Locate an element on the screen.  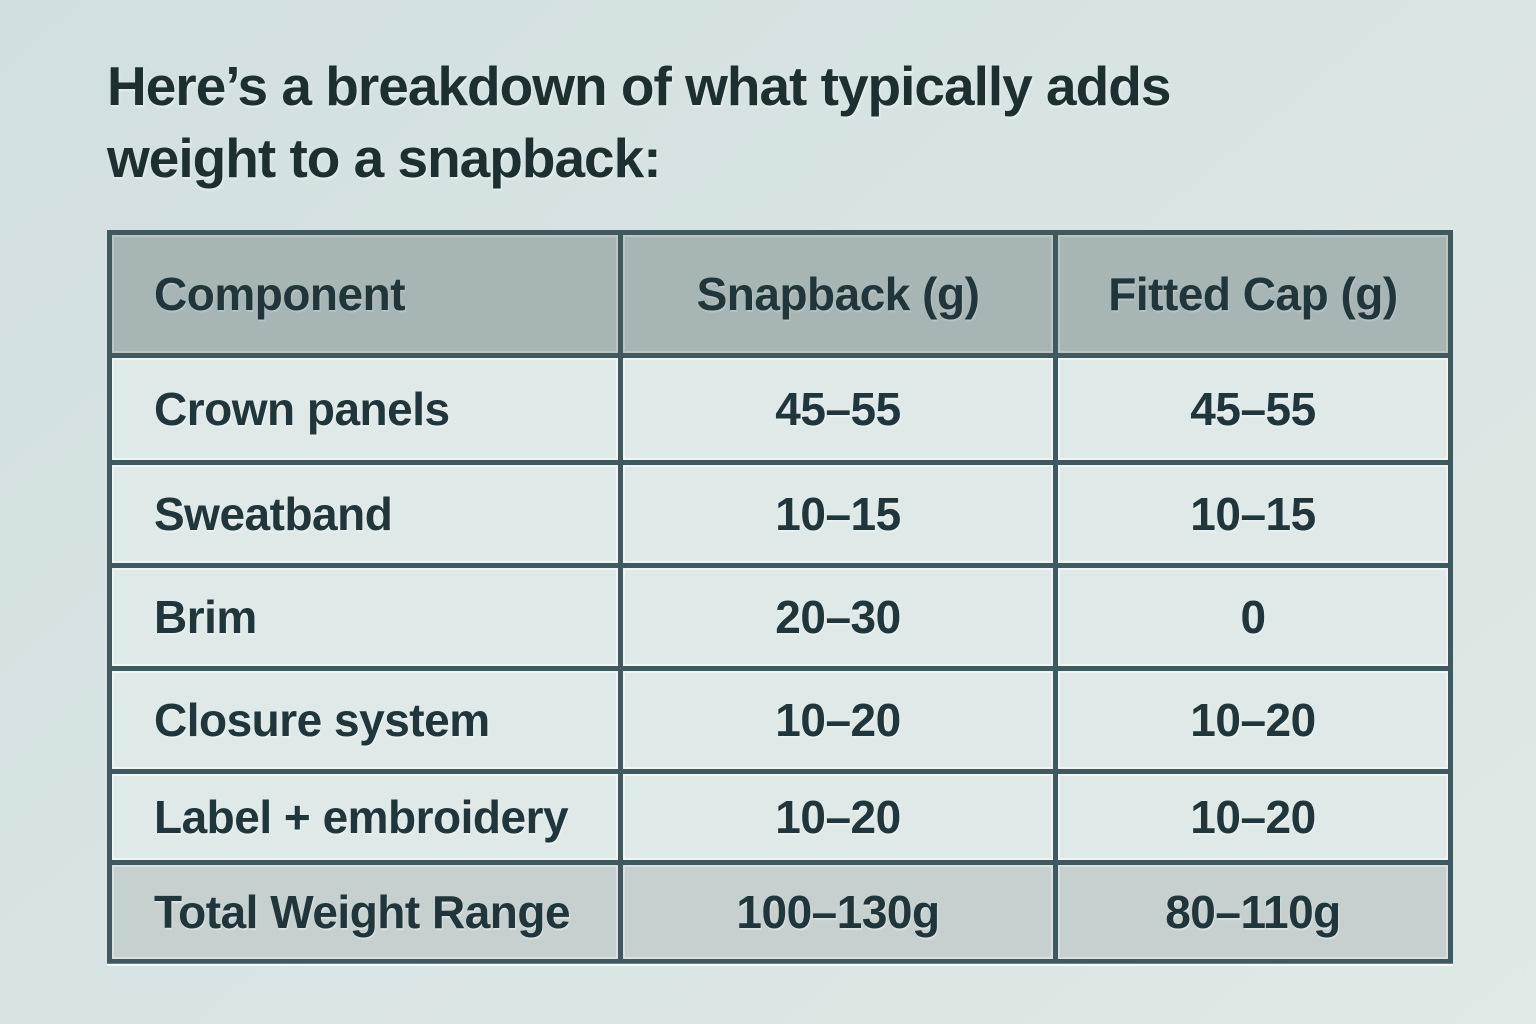
header-cell-fitted-cap: Fitted Cap (g) is located at coordinates (1253, 294).